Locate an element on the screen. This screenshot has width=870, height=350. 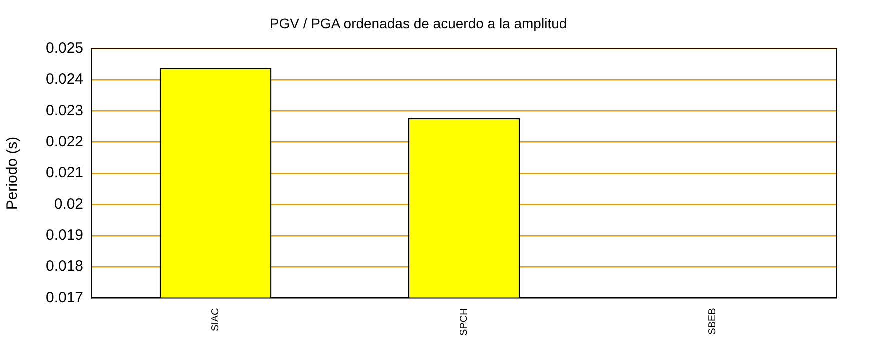
y-tick-label: 0.023 is located at coordinates (65, 111).